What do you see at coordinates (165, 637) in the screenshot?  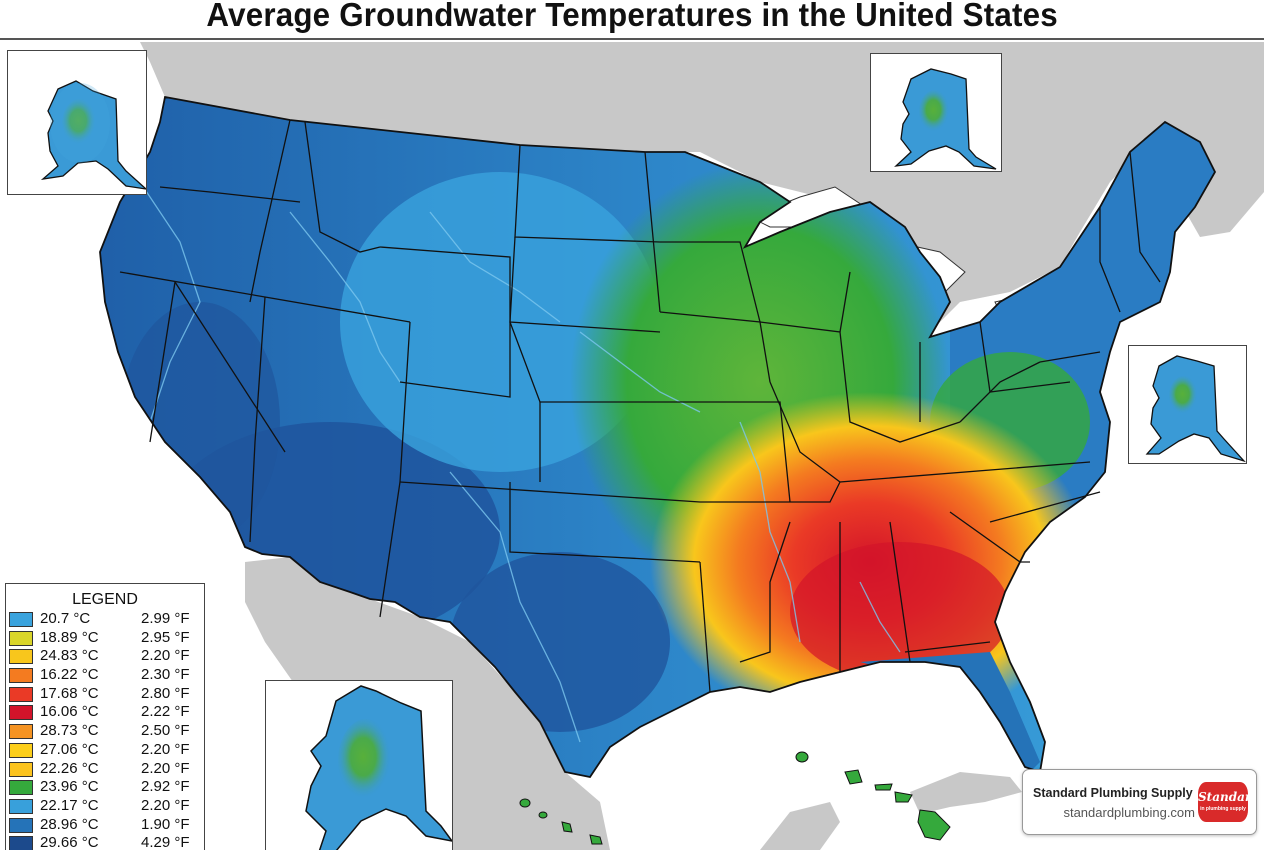 I see `legend-fahrenheit: 2.95 °F` at bounding box center [165, 637].